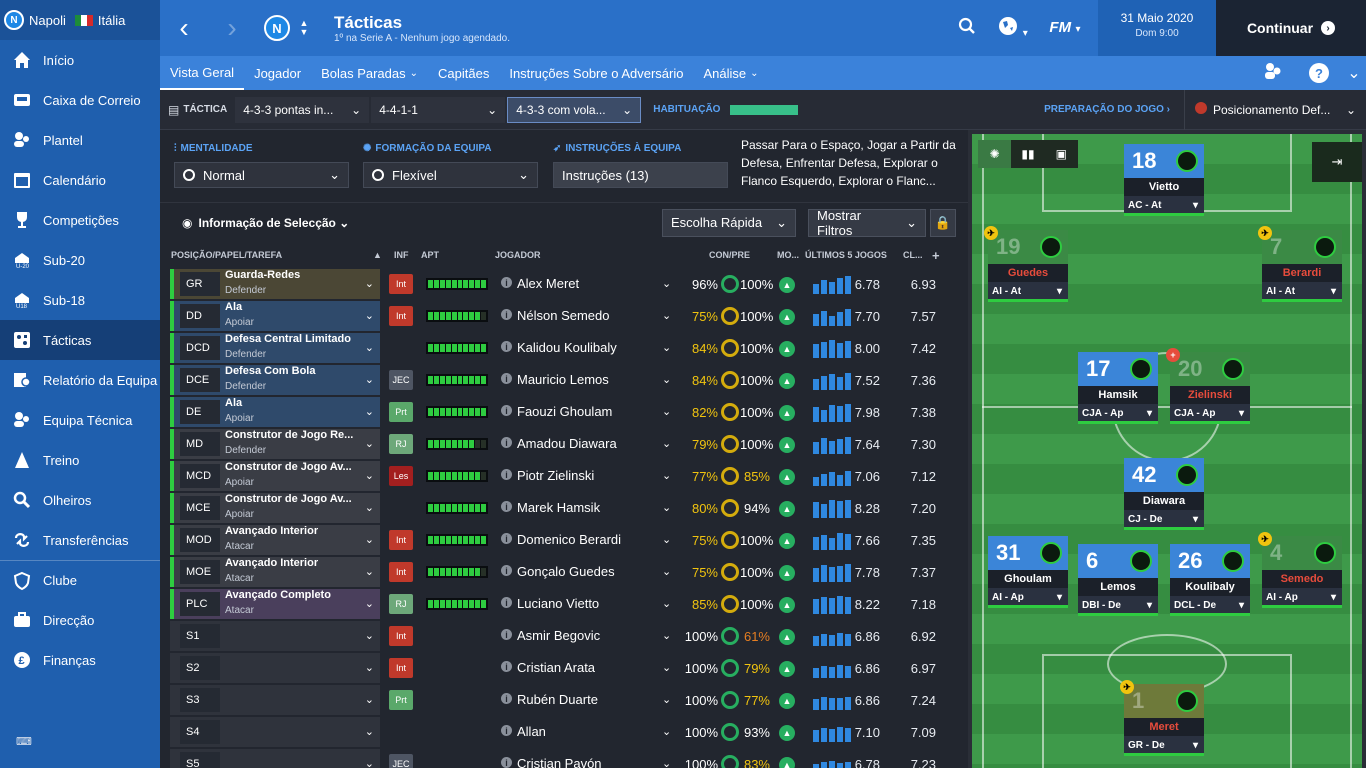 The height and width of the screenshot is (768, 1366). What do you see at coordinates (80, 220) in the screenshot?
I see `sidebar-item-trophy: Competições` at bounding box center [80, 220].